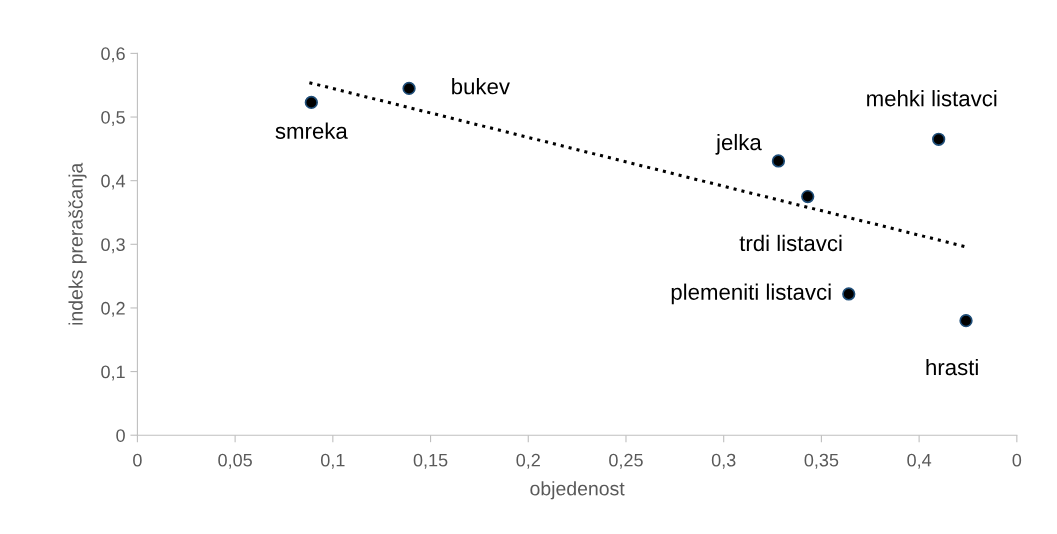  I want to click on annotation: bukev, so click(481, 86).